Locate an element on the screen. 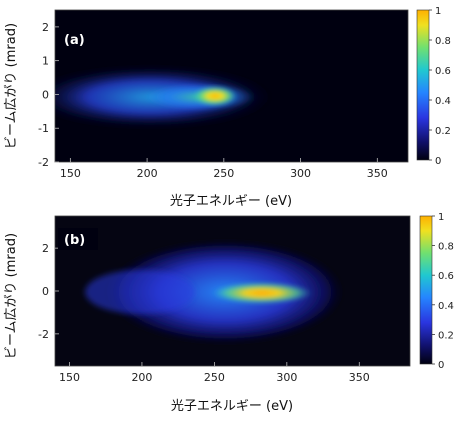 This screenshot has height=424, width=470. panel-label-bg-b is located at coordinates (78, 239).